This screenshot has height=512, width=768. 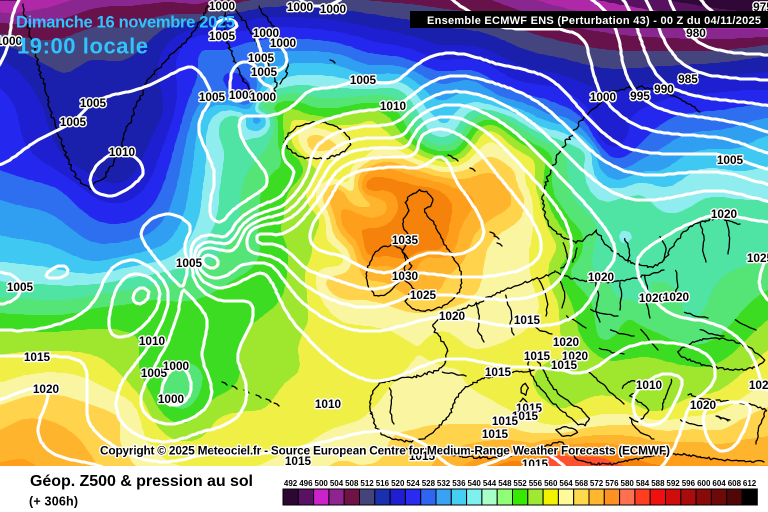 What do you see at coordinates (398, 483) in the screenshot?
I see `svg-text: 520` at bounding box center [398, 483].